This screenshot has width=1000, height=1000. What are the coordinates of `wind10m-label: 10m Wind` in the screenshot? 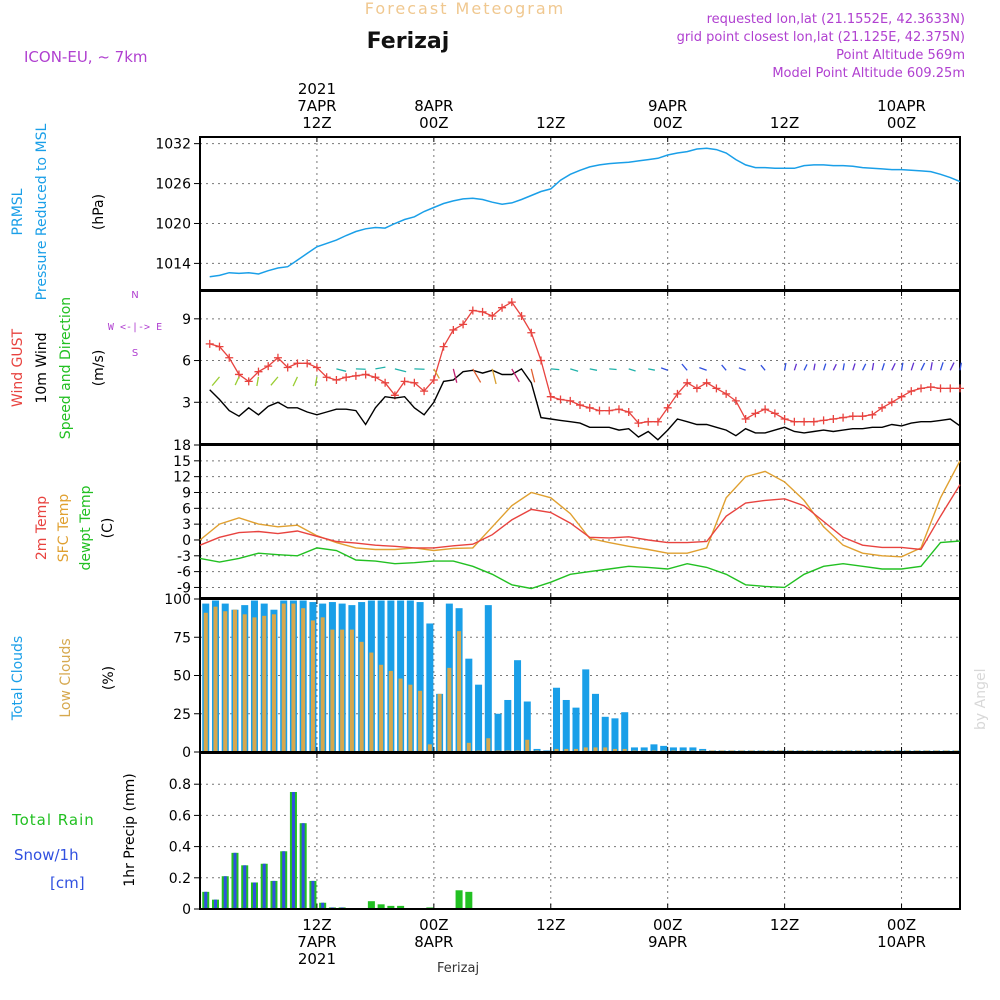 It's located at (42, 367).